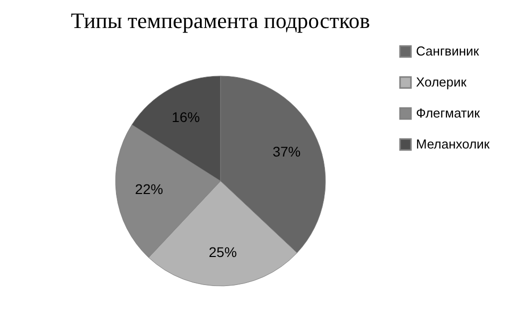 This screenshot has height=332, width=510. What do you see at coordinates (453, 144) in the screenshot?
I see `legend-label: Меланхолик` at bounding box center [453, 144].